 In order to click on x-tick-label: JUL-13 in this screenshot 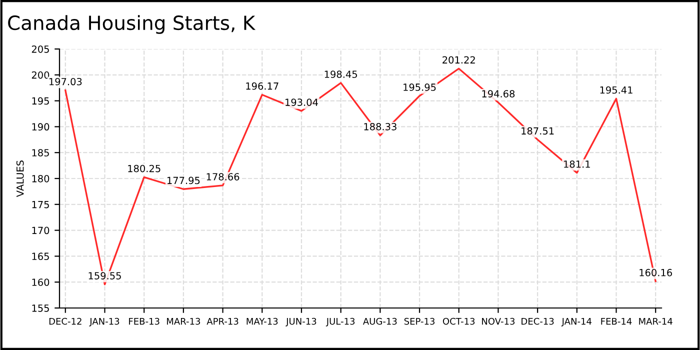, I will do `click(340, 322)`.